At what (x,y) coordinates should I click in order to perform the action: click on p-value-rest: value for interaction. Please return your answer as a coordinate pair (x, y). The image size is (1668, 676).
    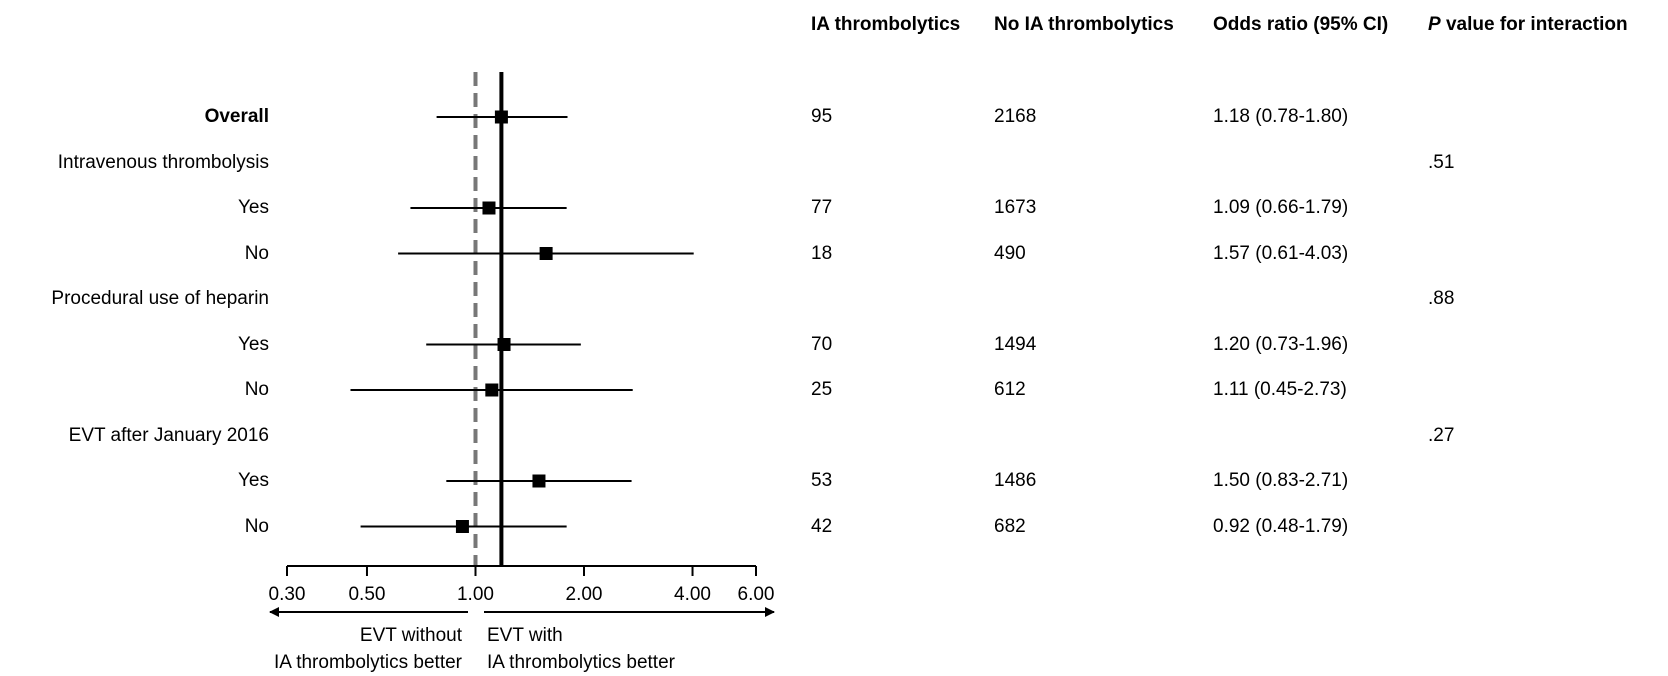
    Looking at the image, I should click on (1534, 24).